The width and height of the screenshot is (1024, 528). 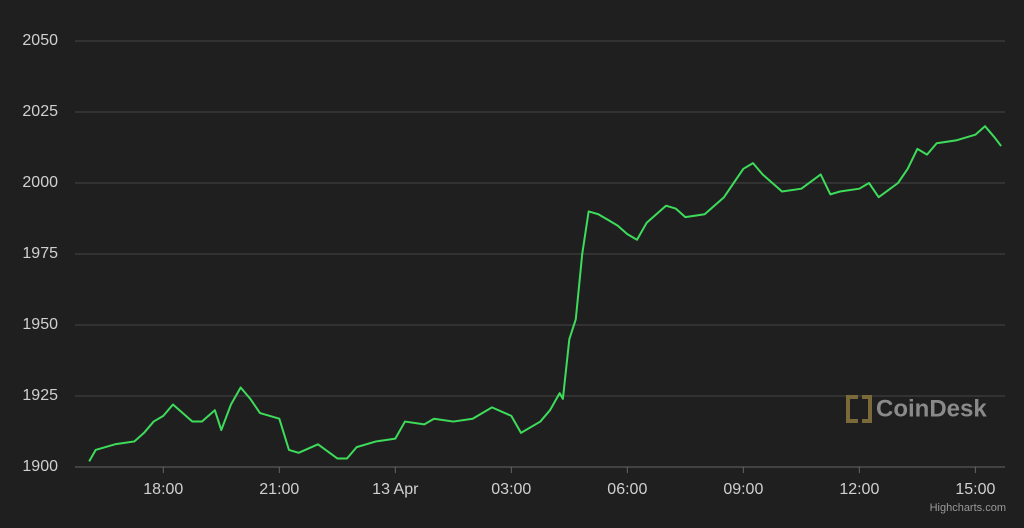 I want to click on x-tick-label: 13 Apr, so click(x=395, y=489).